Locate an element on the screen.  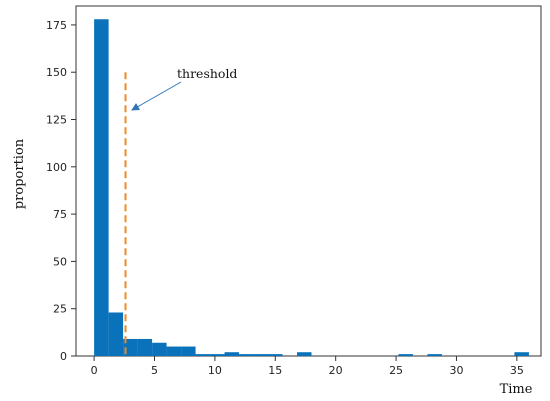
y-tick-label: 150 is located at coordinates (56, 72).